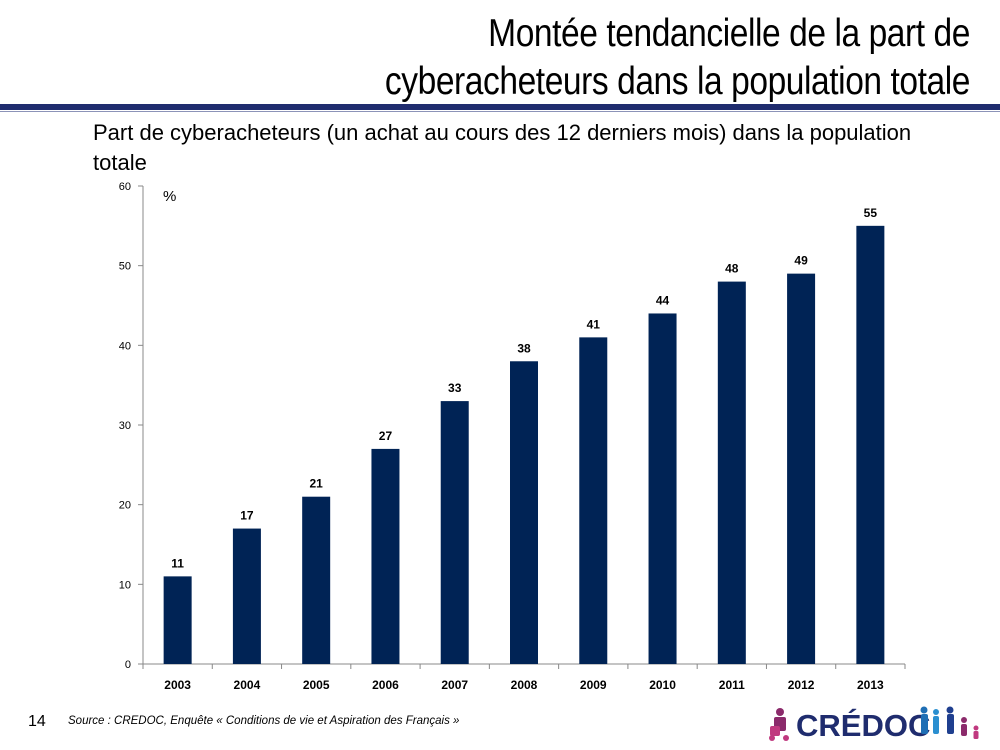 This screenshot has width=1000, height=750. What do you see at coordinates (500, 107) in the screenshot?
I see `title-divider` at bounding box center [500, 107].